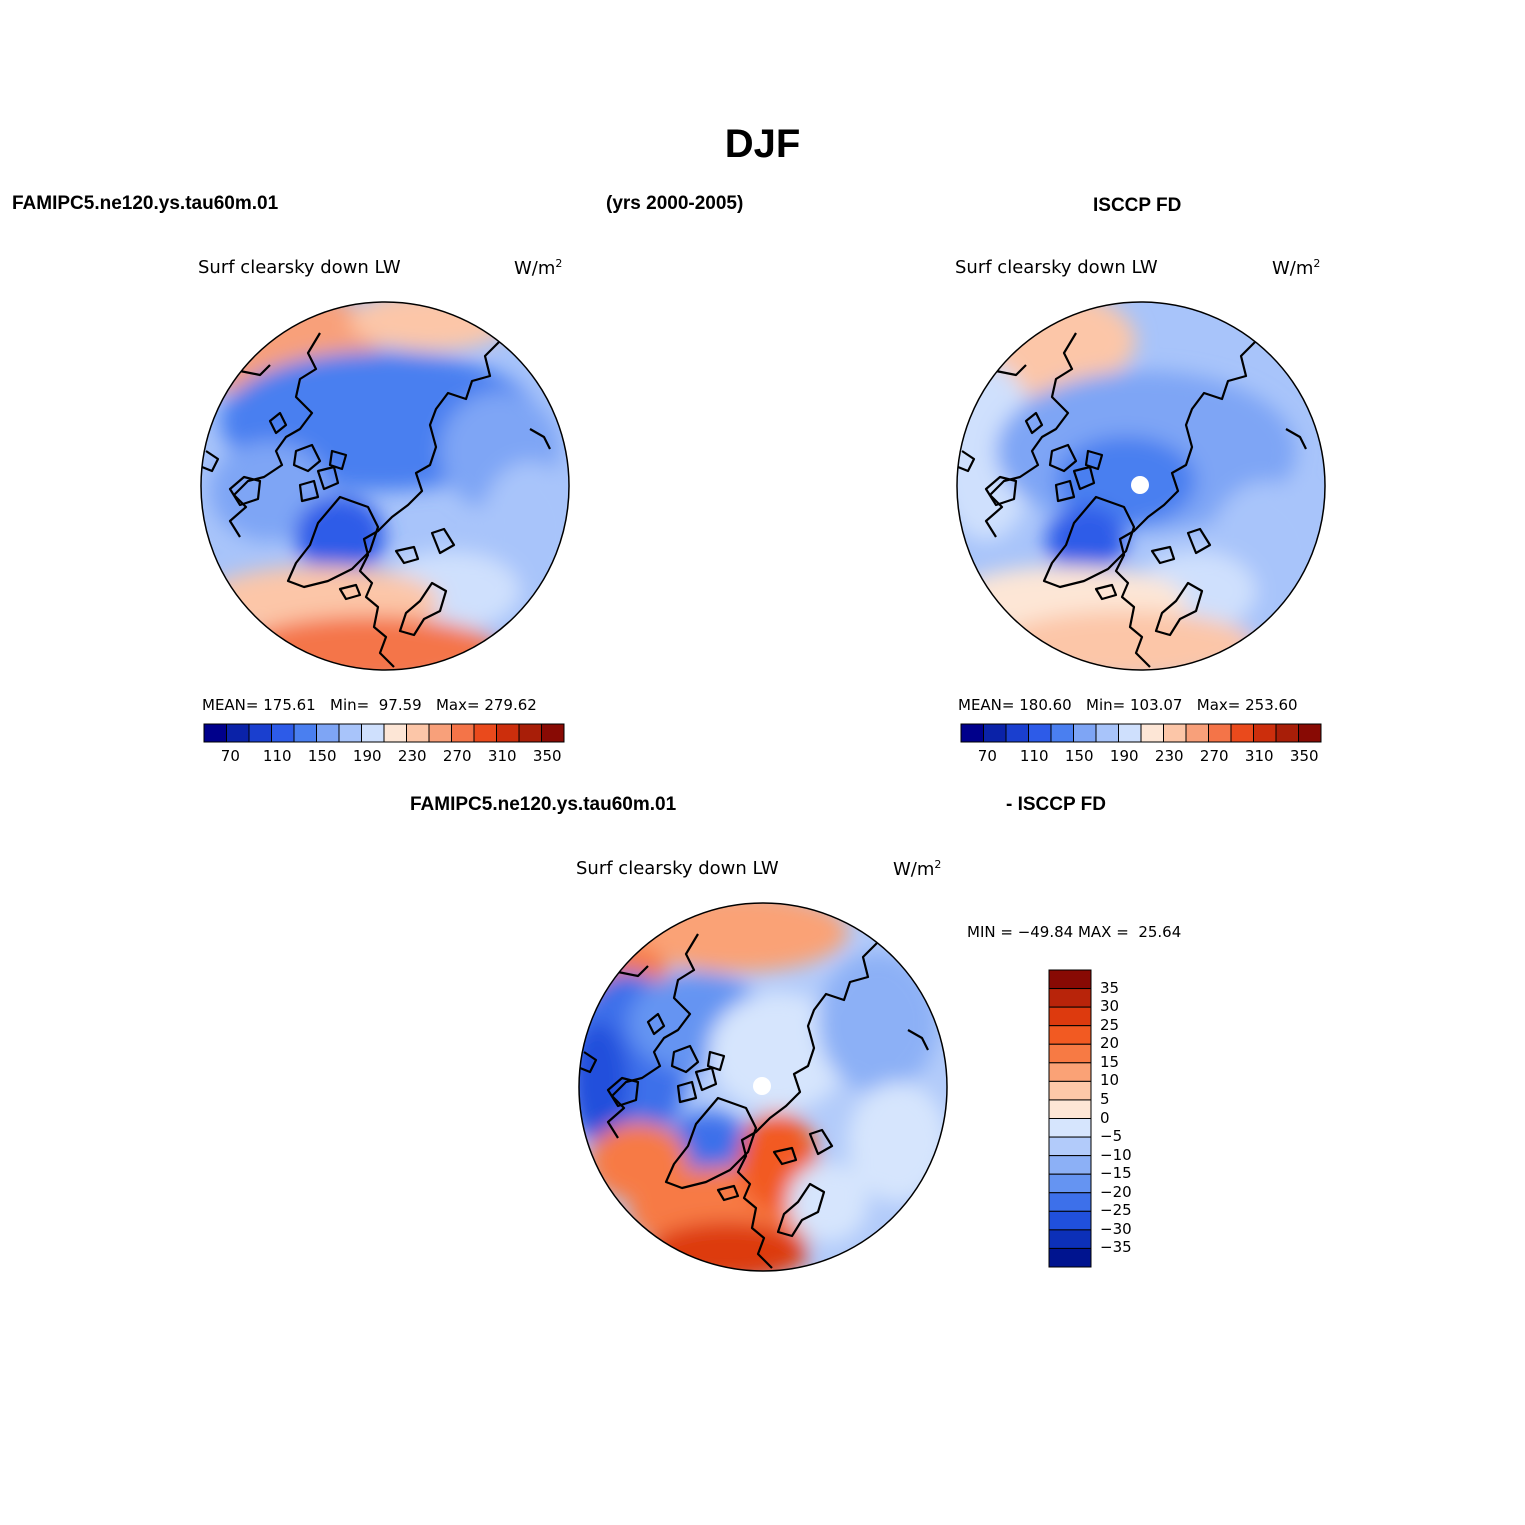  What do you see at coordinates (384, 757) in the screenshot?
I see `model-colorbar-ticks: 70 110 150 190 230 270 310 350` at bounding box center [384, 757].